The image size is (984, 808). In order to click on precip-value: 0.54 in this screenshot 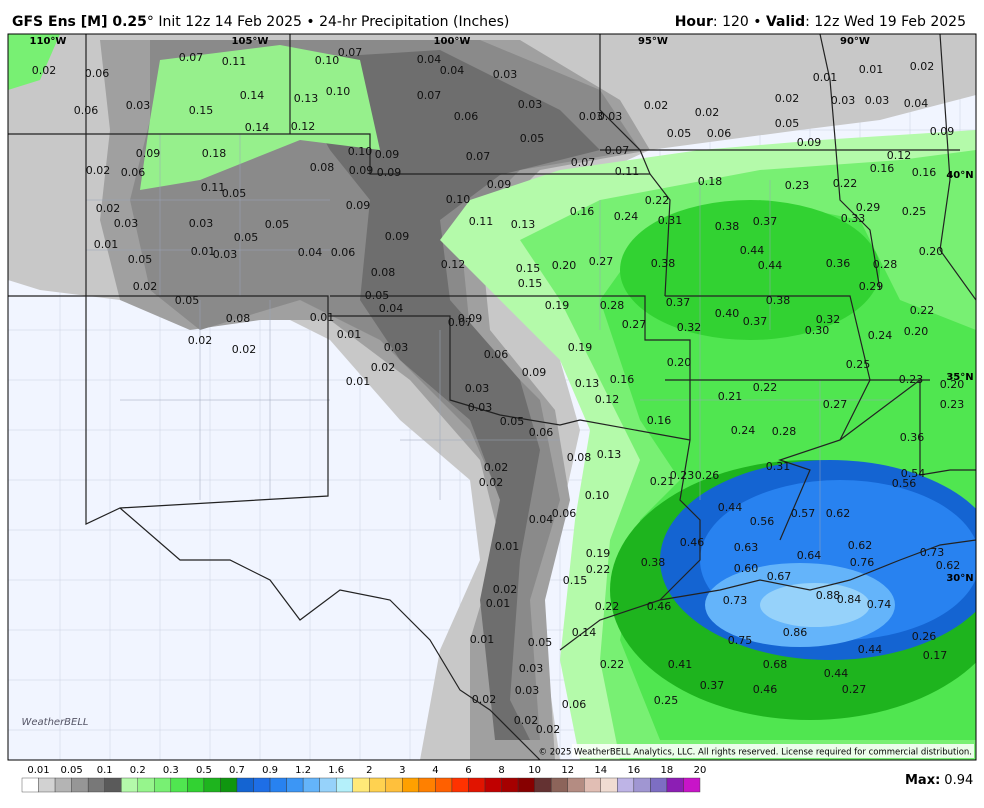, I will do `click(913, 473)`.